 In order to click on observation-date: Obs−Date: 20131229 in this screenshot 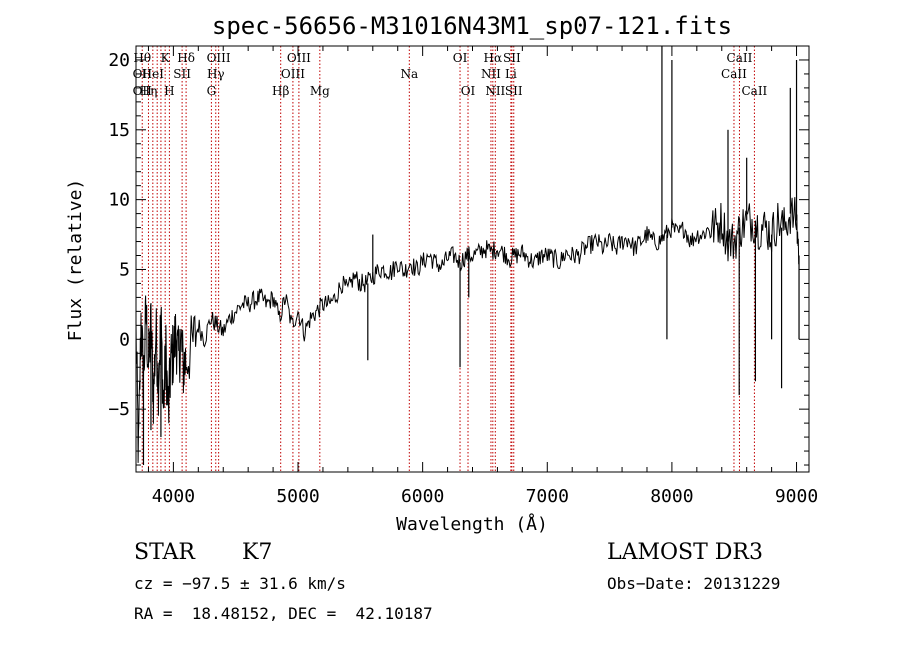, I will do `click(694, 583)`.